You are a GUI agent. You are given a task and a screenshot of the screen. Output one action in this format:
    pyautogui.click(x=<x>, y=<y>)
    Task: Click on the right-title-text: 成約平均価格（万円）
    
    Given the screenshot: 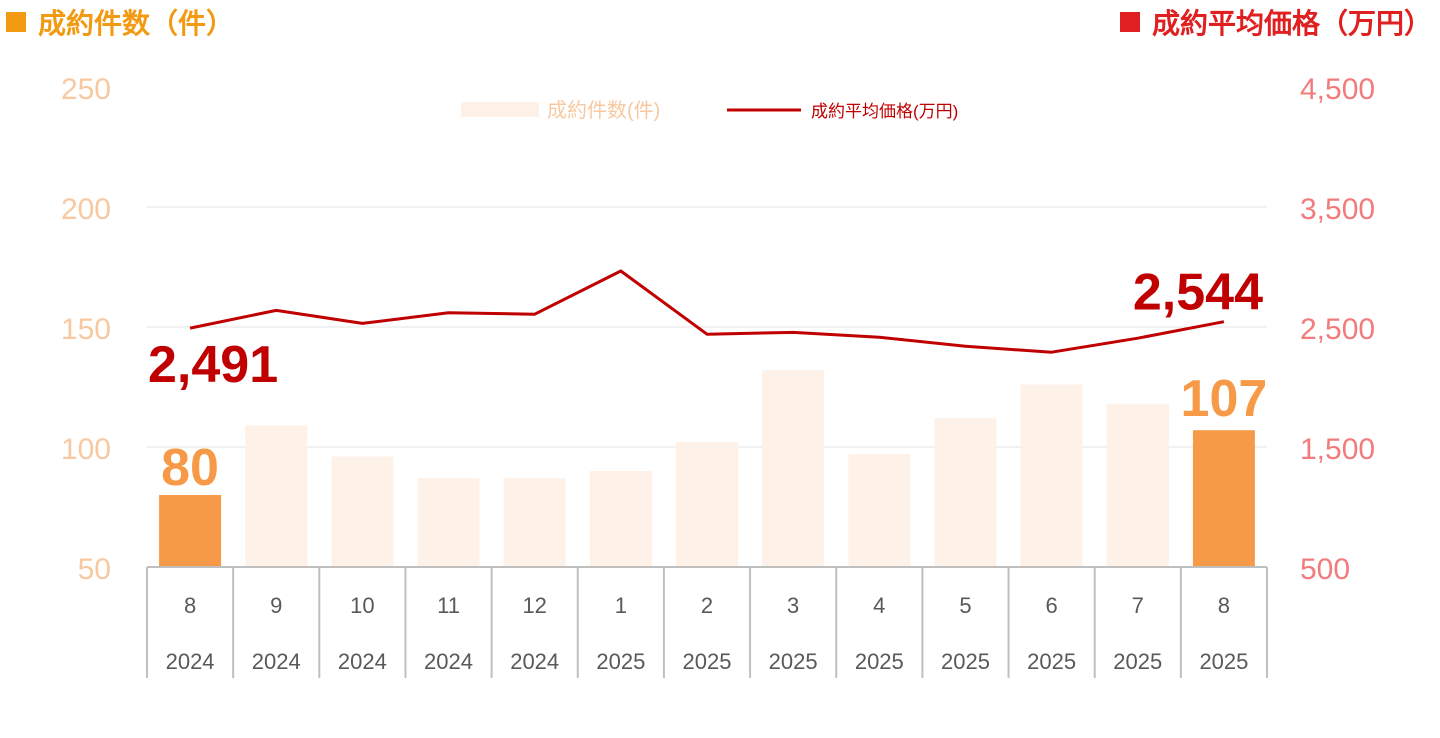 What is the action you would take?
    pyautogui.click(x=1291, y=23)
    